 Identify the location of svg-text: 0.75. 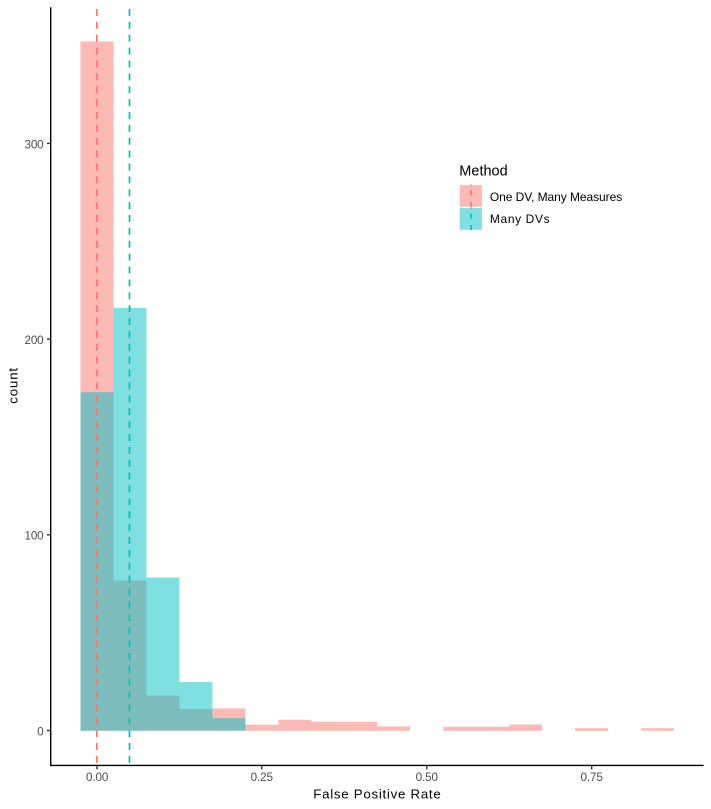
(592, 777).